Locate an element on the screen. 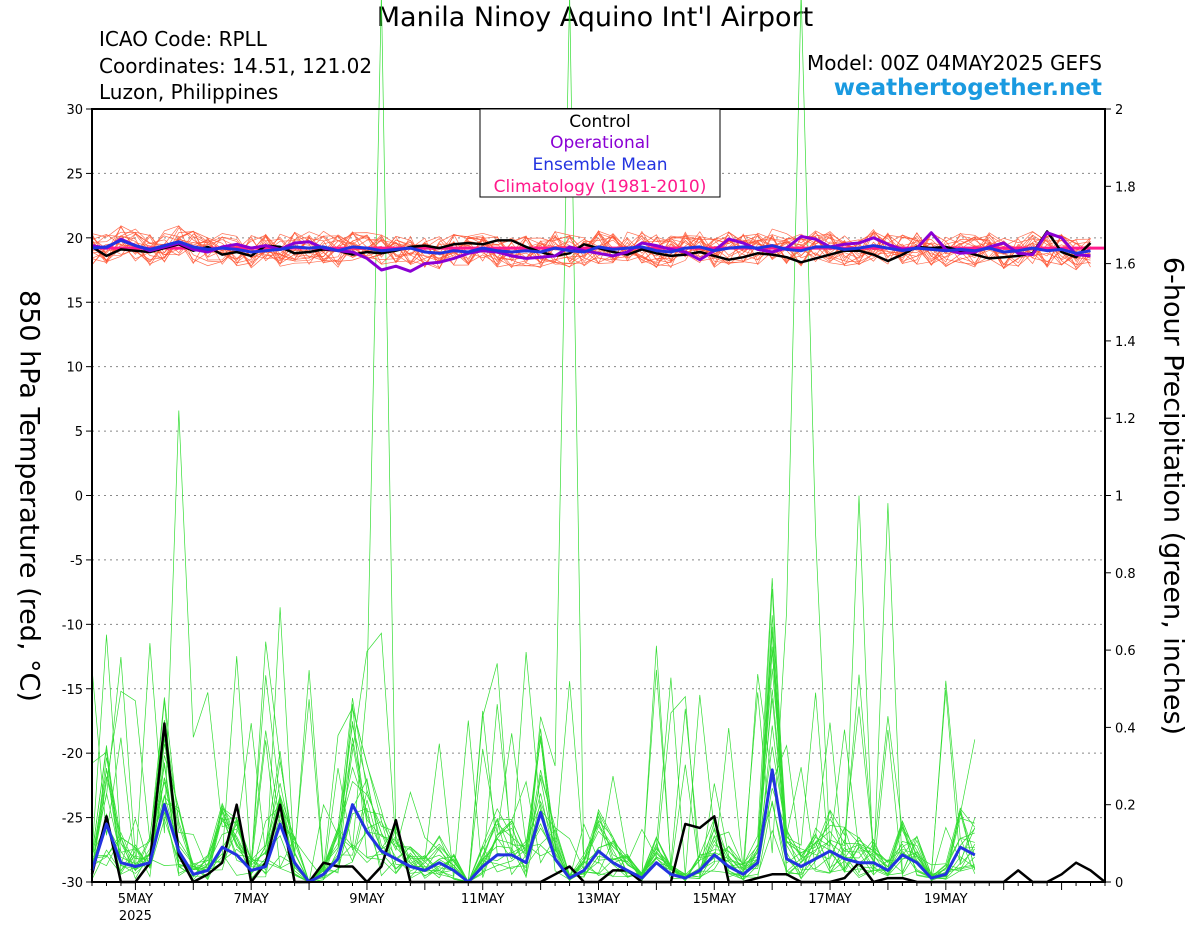 The height and width of the screenshot is (927, 1200). legend-box is located at coordinates (600, 153).